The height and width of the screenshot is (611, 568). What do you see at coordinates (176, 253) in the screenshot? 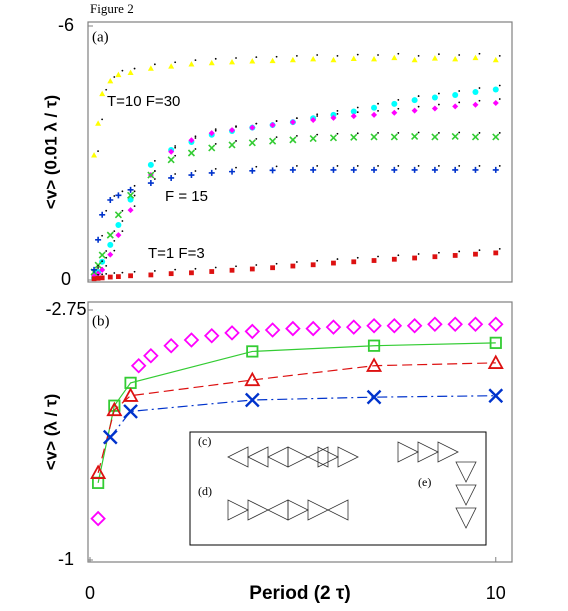
I see `annotation: T=1 F=3` at bounding box center [176, 253].